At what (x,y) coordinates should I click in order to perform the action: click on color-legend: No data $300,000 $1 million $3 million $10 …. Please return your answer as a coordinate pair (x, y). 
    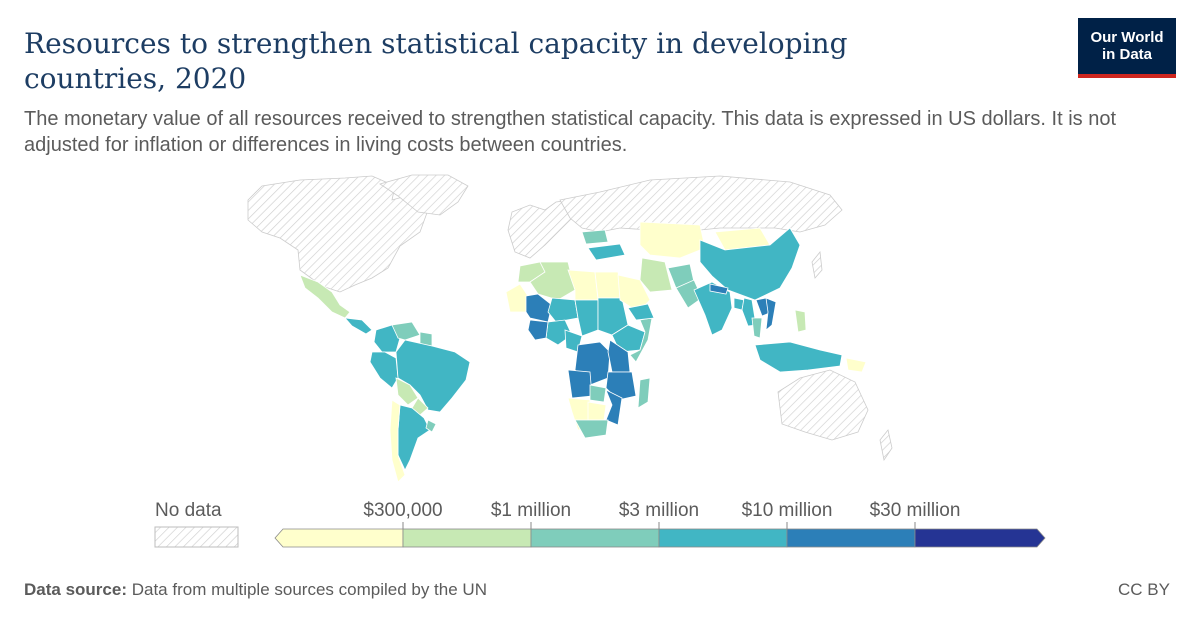
    Looking at the image, I should click on (600, 524).